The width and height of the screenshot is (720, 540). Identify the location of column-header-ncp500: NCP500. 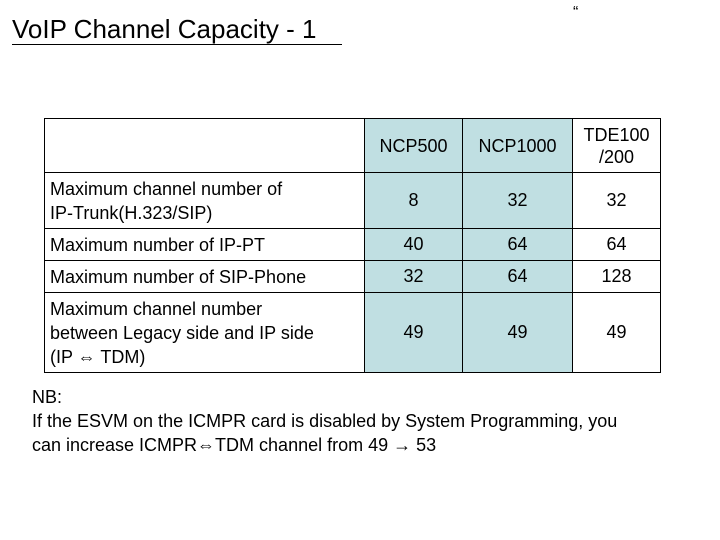
(413, 145).